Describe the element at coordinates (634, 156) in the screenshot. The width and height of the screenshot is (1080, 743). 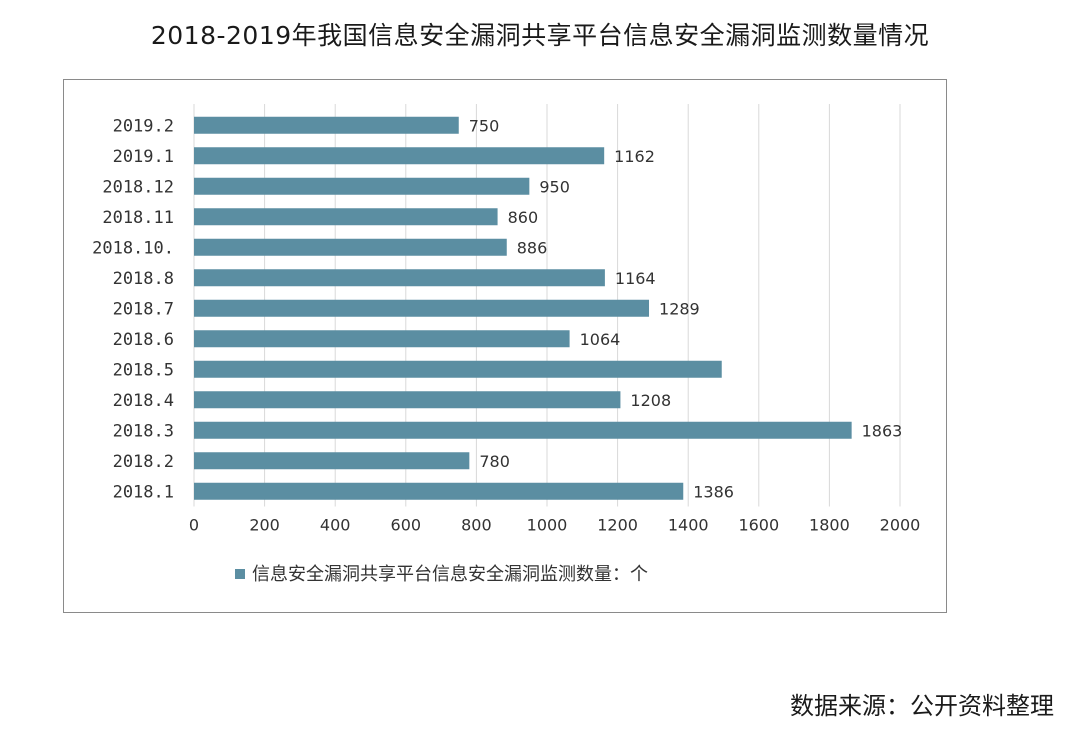
I see `data-label: 1162` at that location.